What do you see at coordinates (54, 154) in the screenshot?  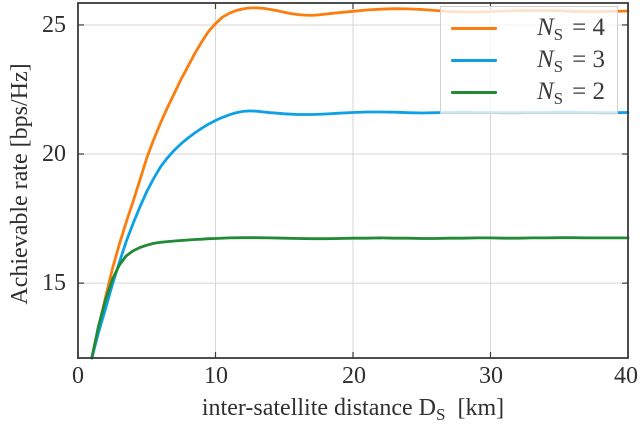 I see `y-tick-label-20: 20` at bounding box center [54, 154].